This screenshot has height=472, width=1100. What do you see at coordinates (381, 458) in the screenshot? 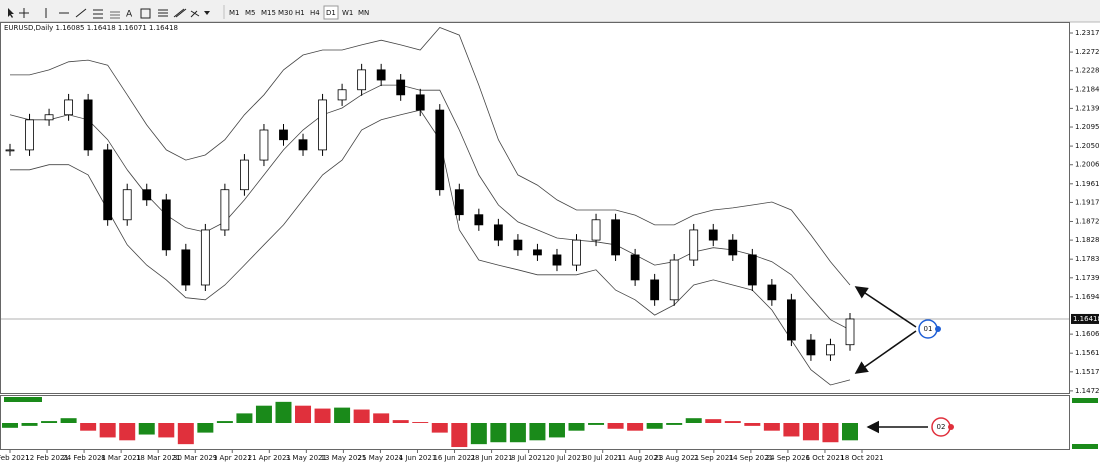
I see `x-tick-label: 25 May 2021` at bounding box center [381, 458].